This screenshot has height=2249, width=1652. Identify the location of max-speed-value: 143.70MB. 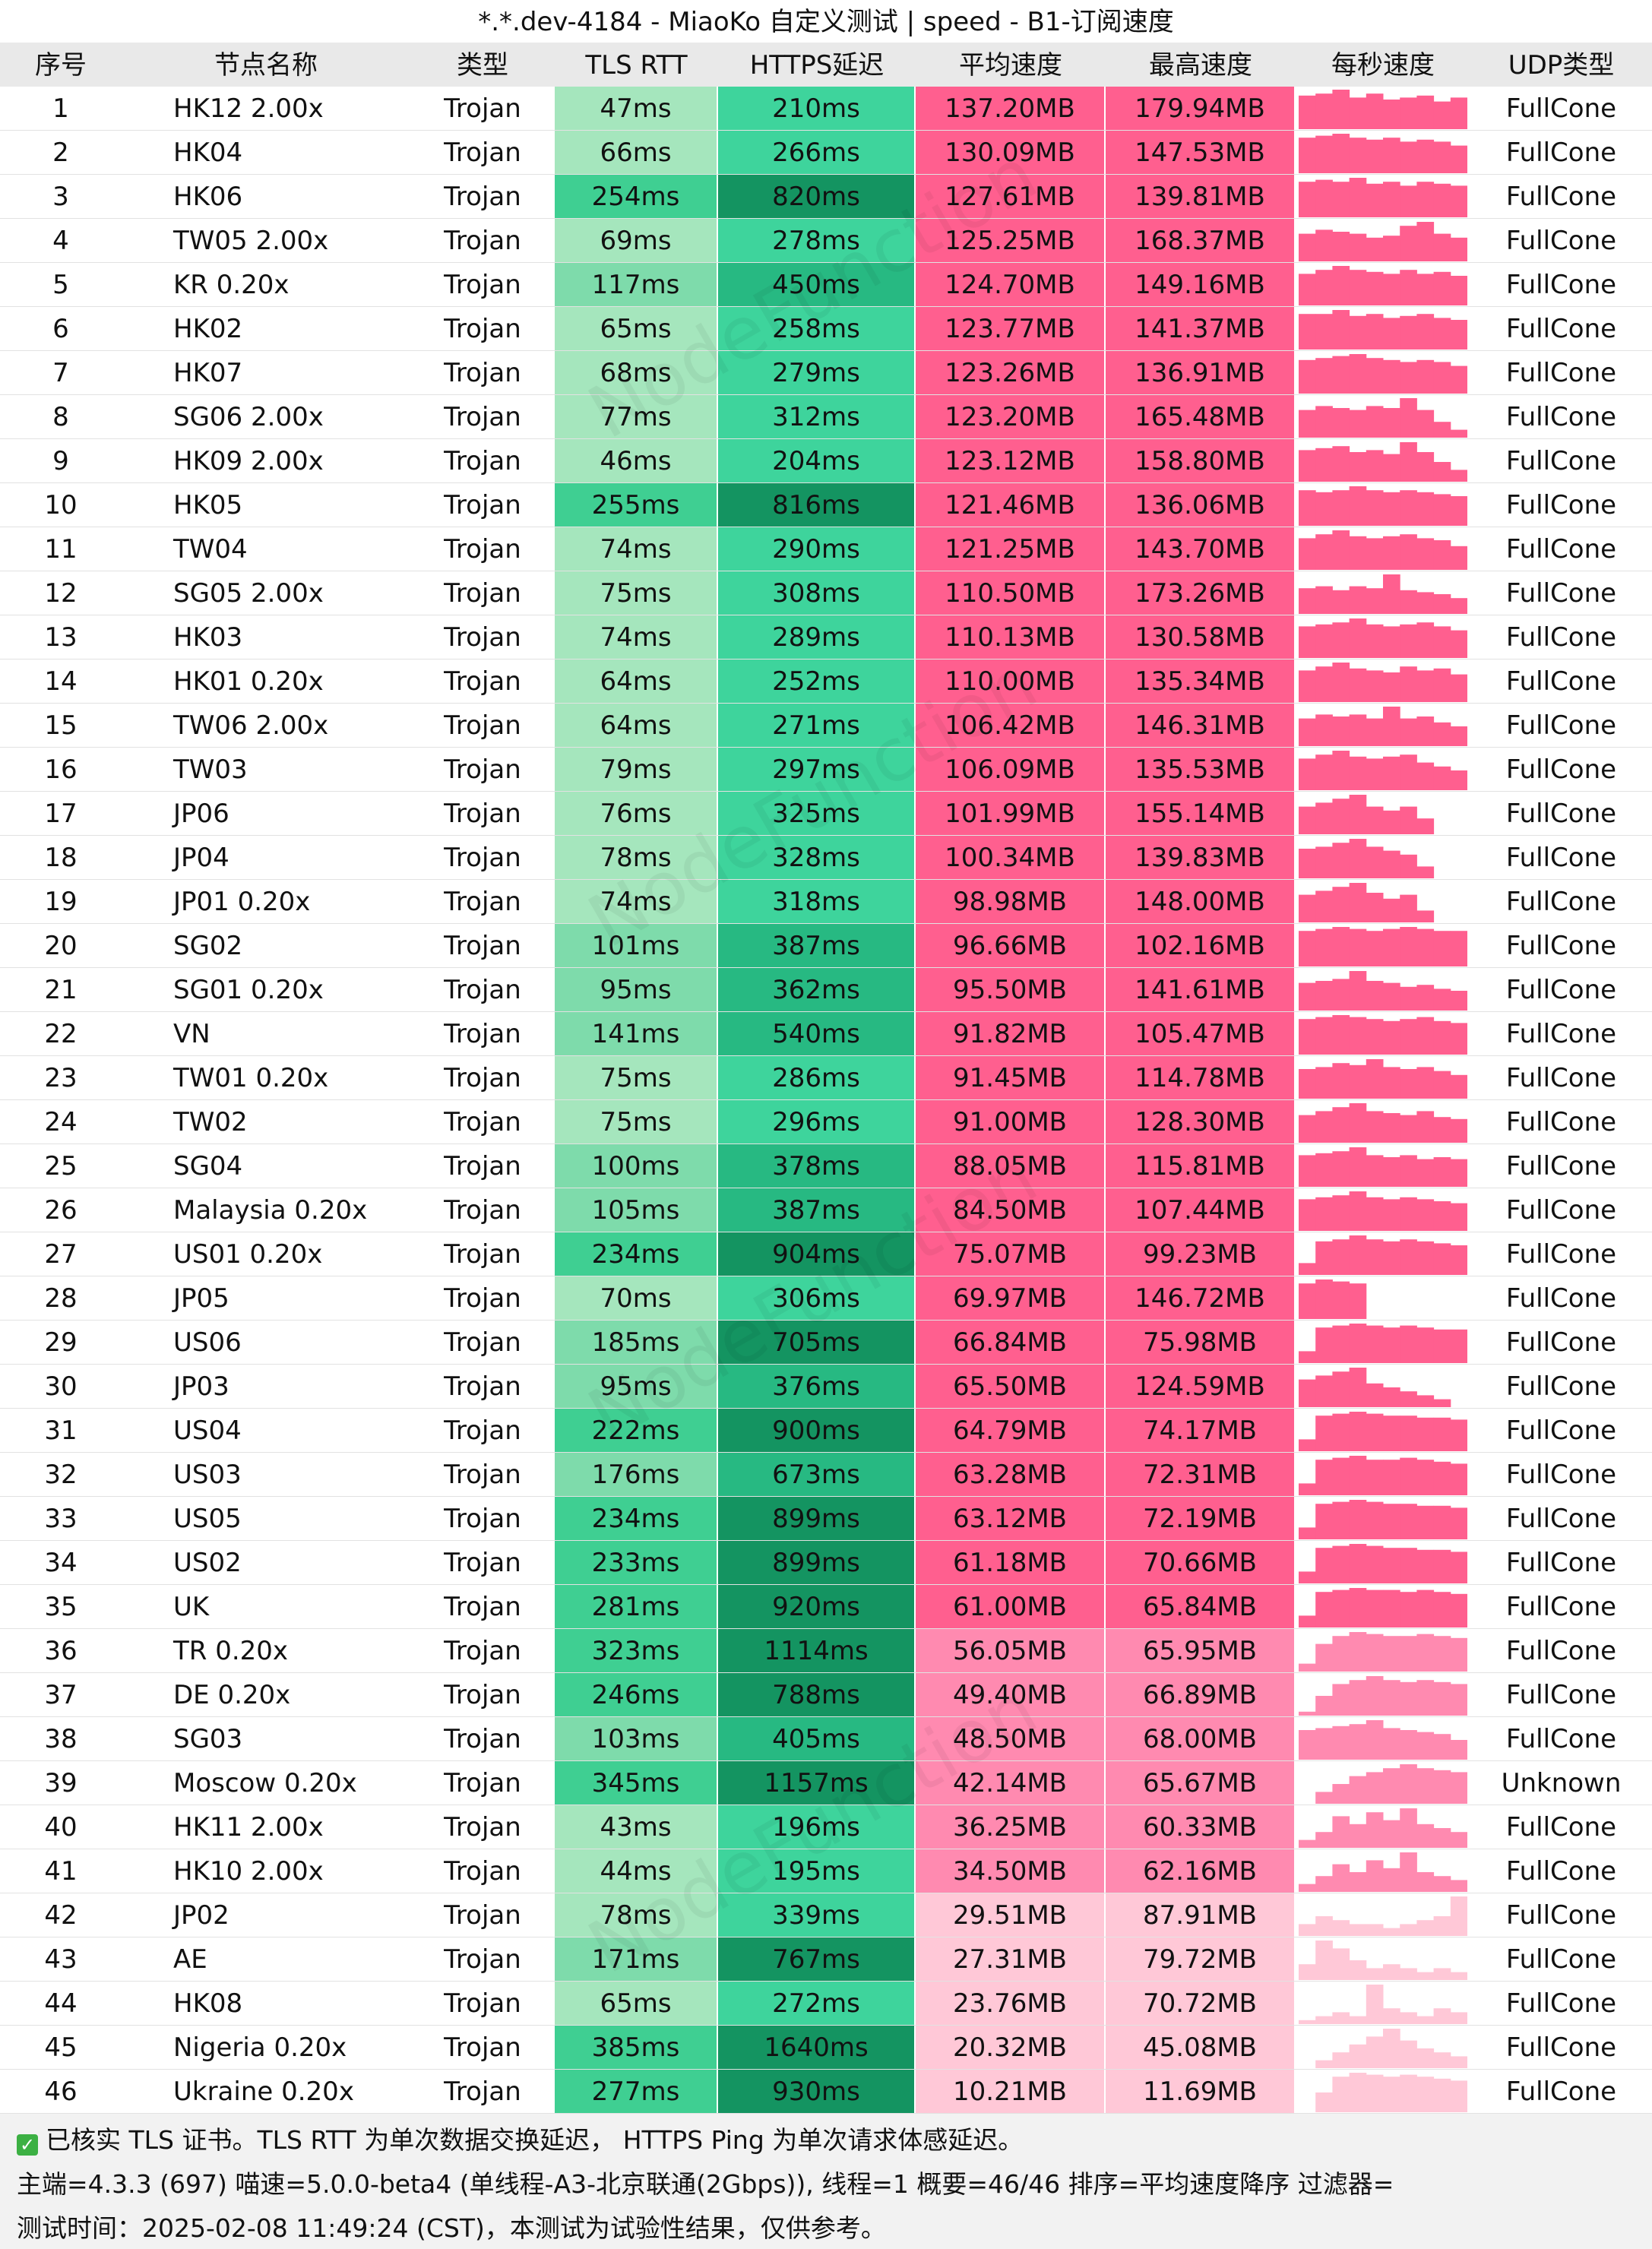
(1201, 549).